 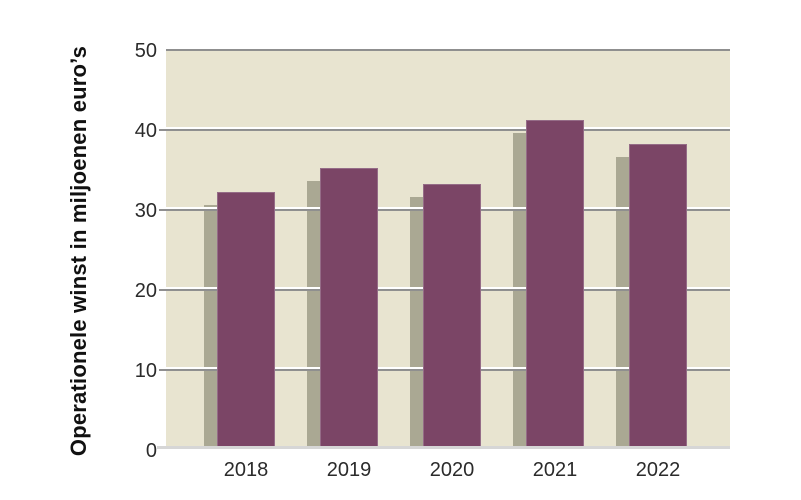 What do you see at coordinates (658, 470) in the screenshot?
I see `x-tick-label-2022: 2022` at bounding box center [658, 470].